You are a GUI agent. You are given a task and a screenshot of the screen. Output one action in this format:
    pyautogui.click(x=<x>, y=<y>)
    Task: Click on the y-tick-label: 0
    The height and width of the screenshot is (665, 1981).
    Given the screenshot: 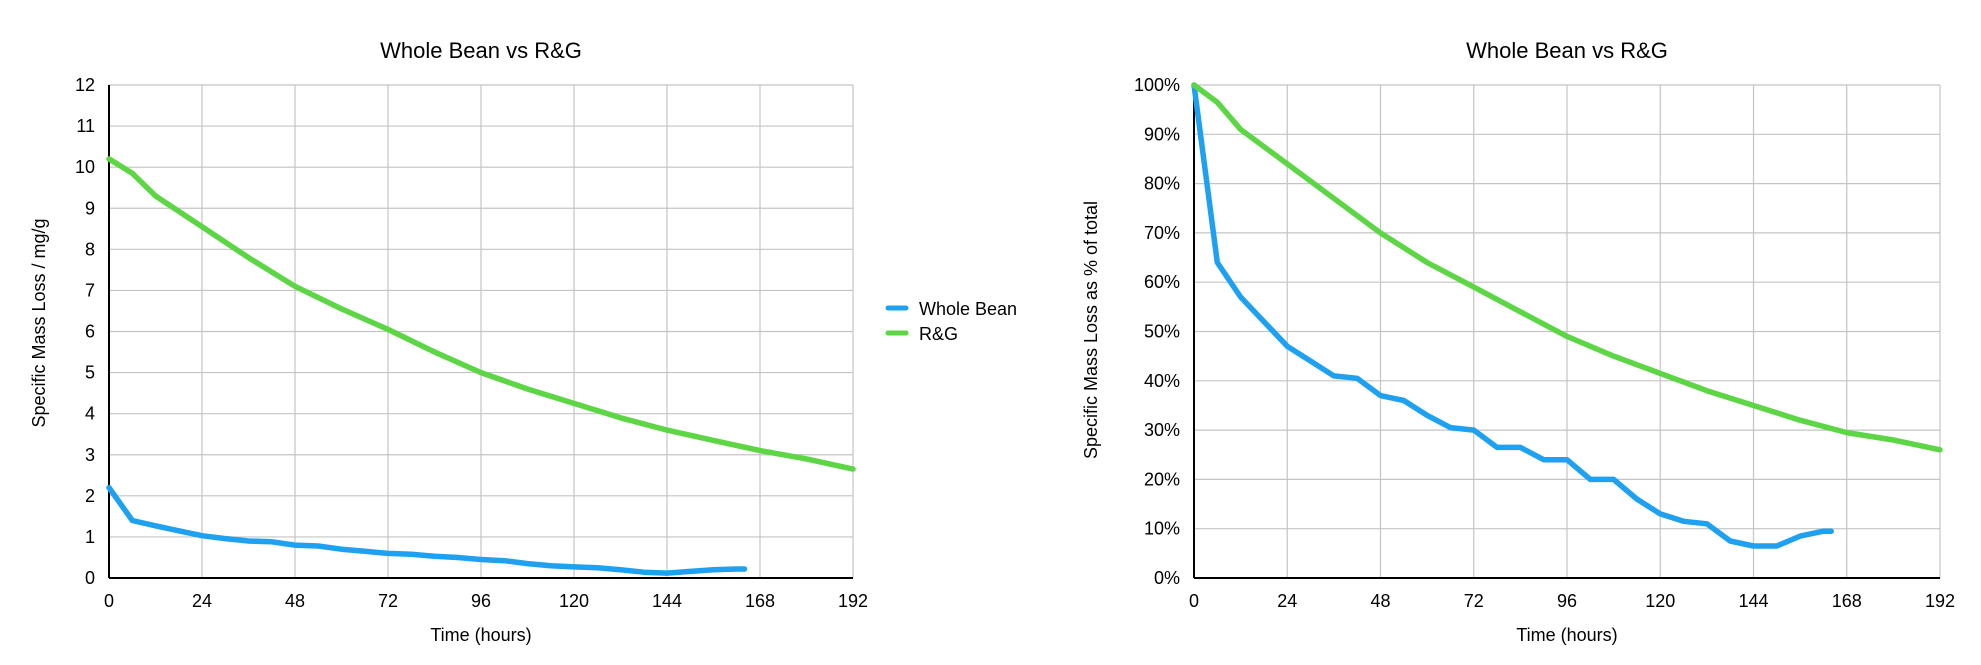 What is the action you would take?
    pyautogui.click(x=90, y=578)
    